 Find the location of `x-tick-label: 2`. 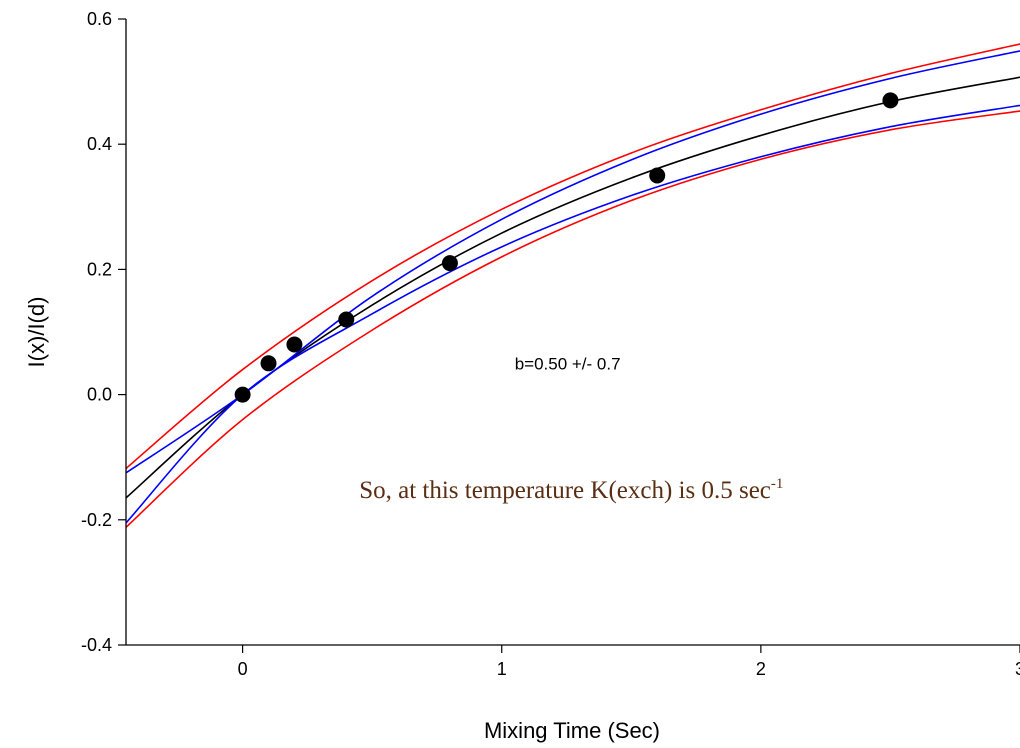

x-tick-label: 2 is located at coordinates (761, 669).